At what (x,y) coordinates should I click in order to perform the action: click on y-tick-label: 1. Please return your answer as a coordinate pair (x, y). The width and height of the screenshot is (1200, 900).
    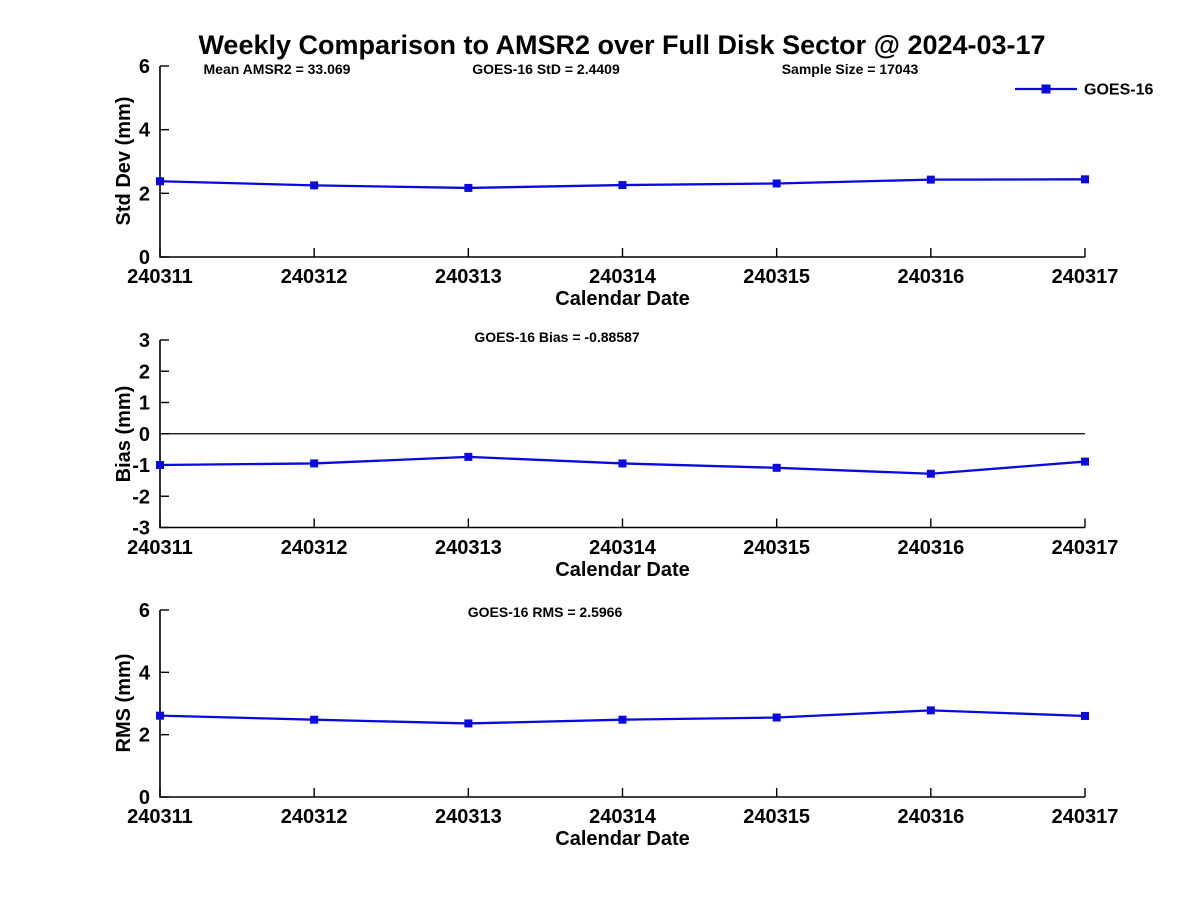
    Looking at the image, I should click on (144, 404).